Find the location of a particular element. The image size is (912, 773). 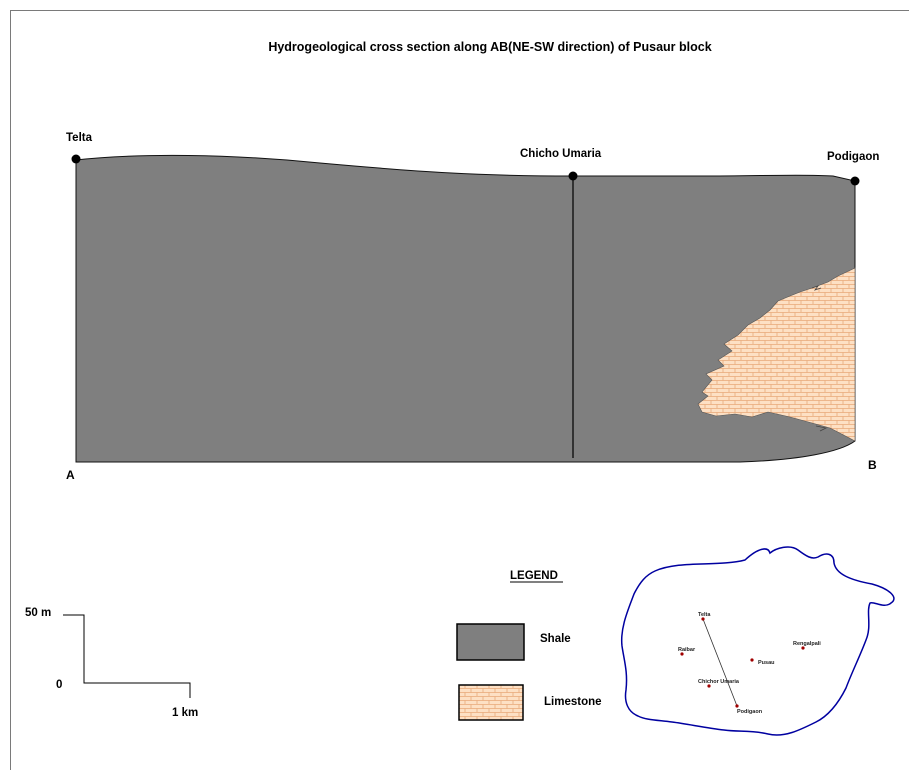

map-point-podigaon is located at coordinates (737, 706).